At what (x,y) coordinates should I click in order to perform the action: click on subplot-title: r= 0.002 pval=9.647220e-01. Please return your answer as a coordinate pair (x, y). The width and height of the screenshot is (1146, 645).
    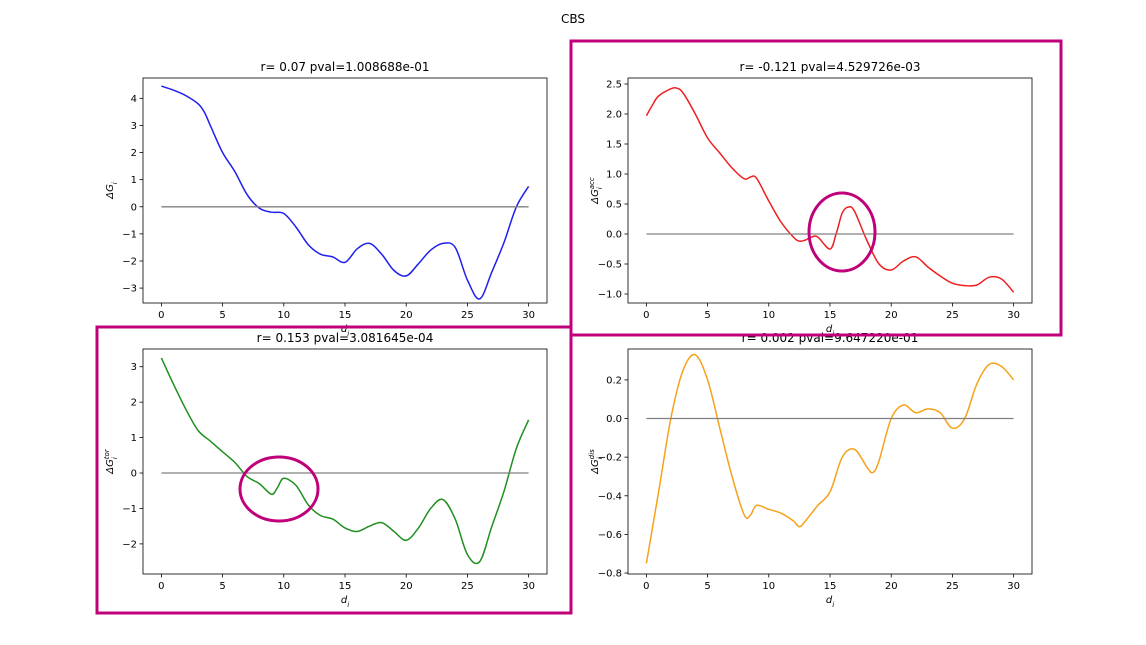
    Looking at the image, I should click on (830, 338).